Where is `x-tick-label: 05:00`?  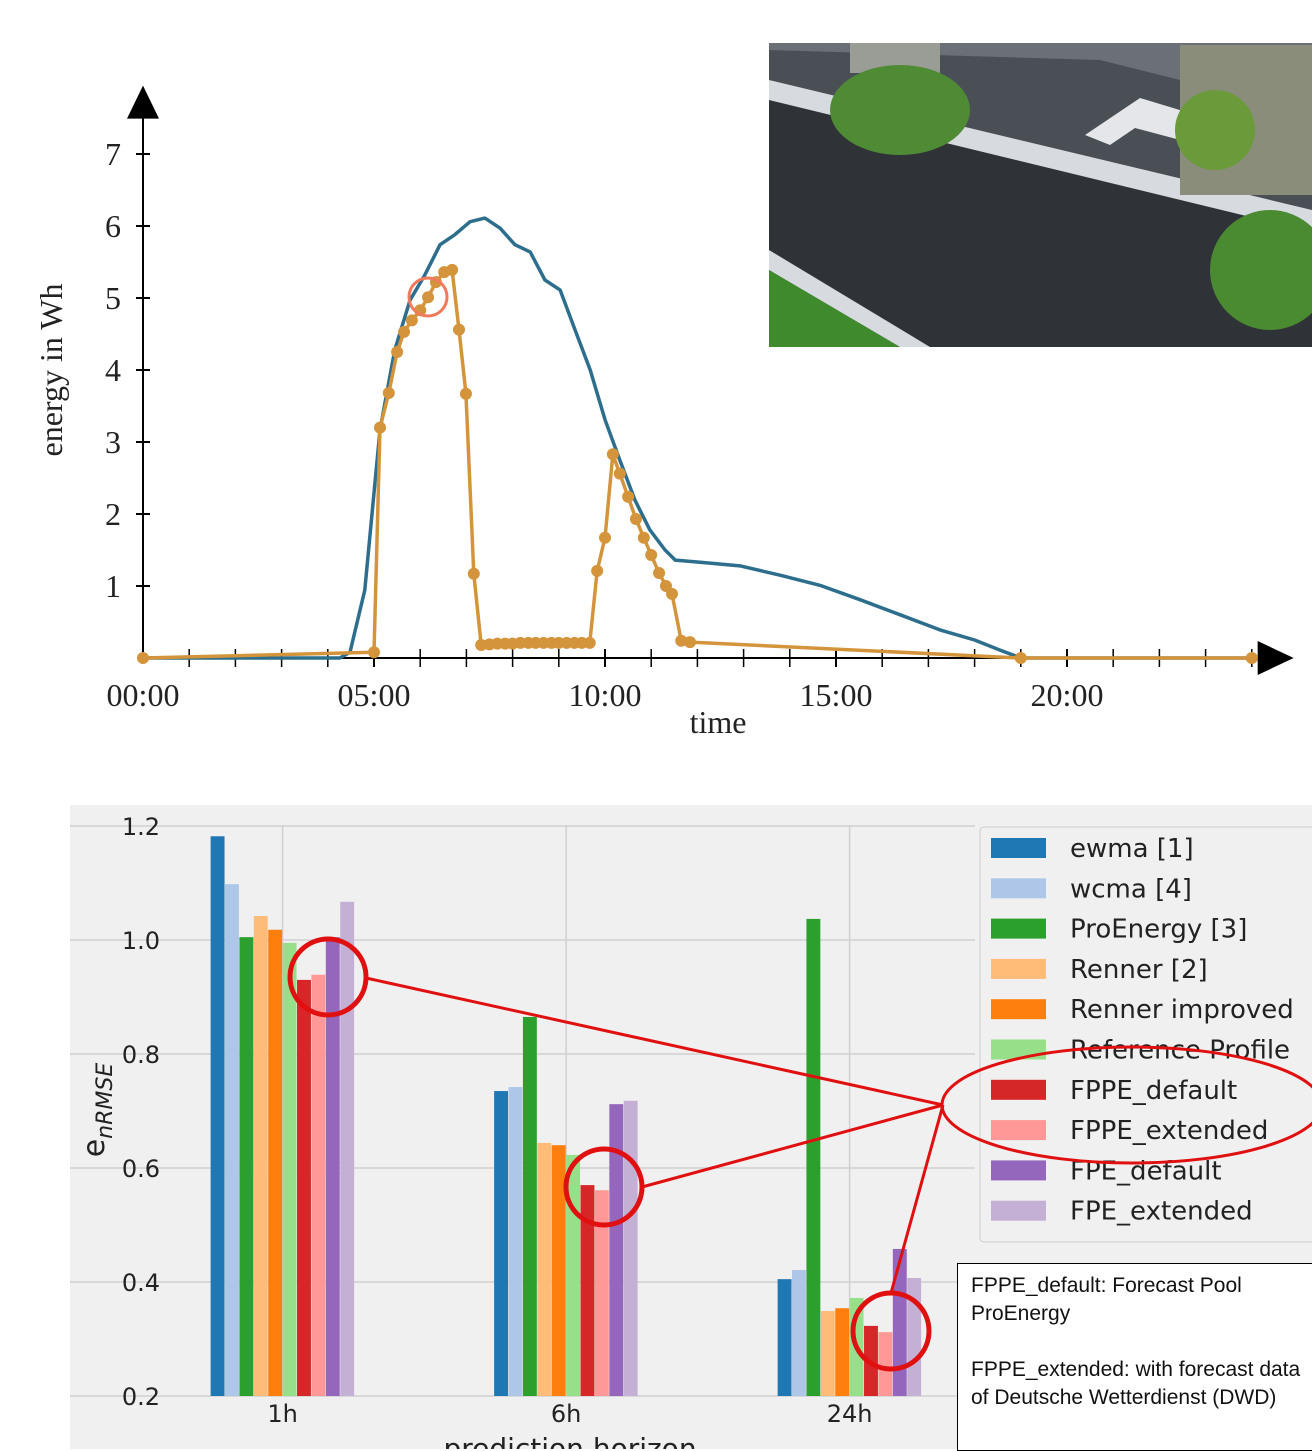 x-tick-label: 05:00 is located at coordinates (374, 695).